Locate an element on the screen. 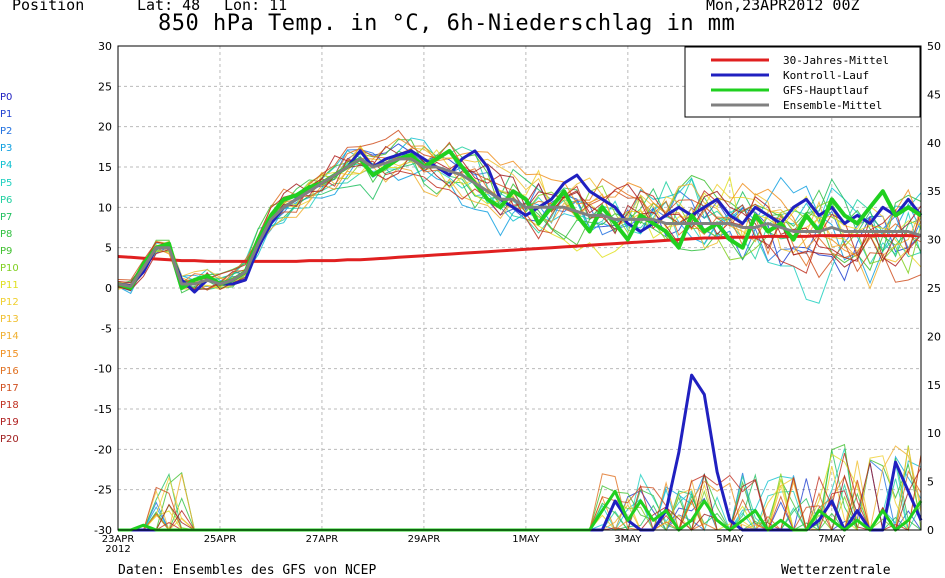  y-left-tick-label: 25 is located at coordinates (105, 86).